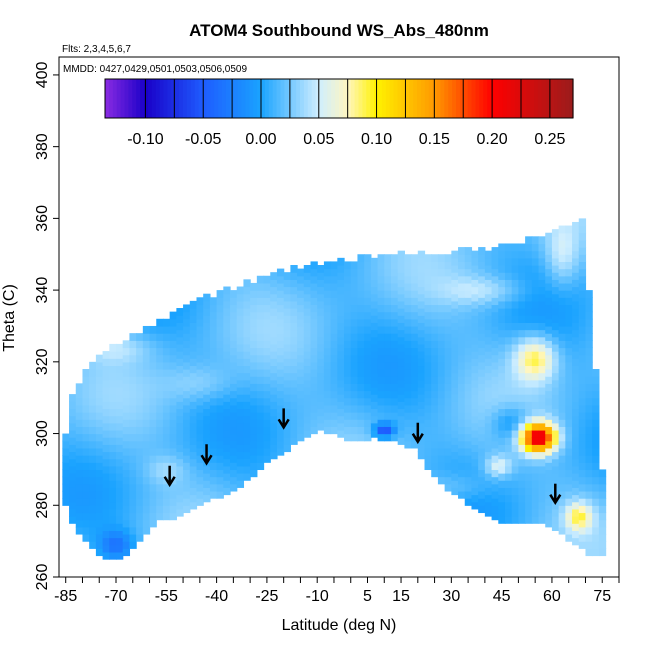 The width and height of the screenshot is (650, 650). I want to click on flights-note: Flts: 2,3,4,5,6,7, so click(96, 49).